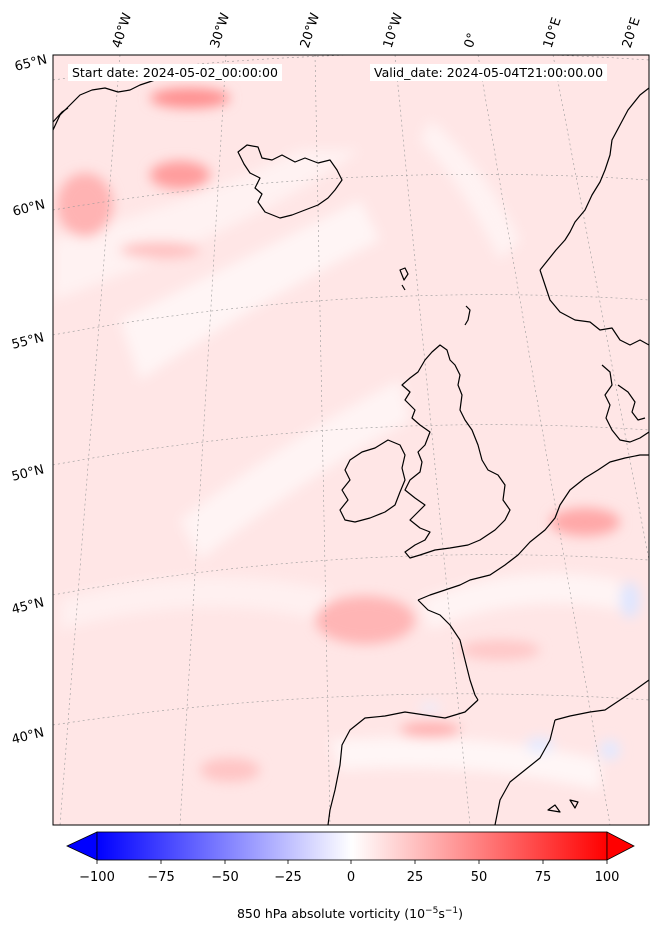 The height and width of the screenshot is (936, 659). I want to click on shetland, so click(467, 315).